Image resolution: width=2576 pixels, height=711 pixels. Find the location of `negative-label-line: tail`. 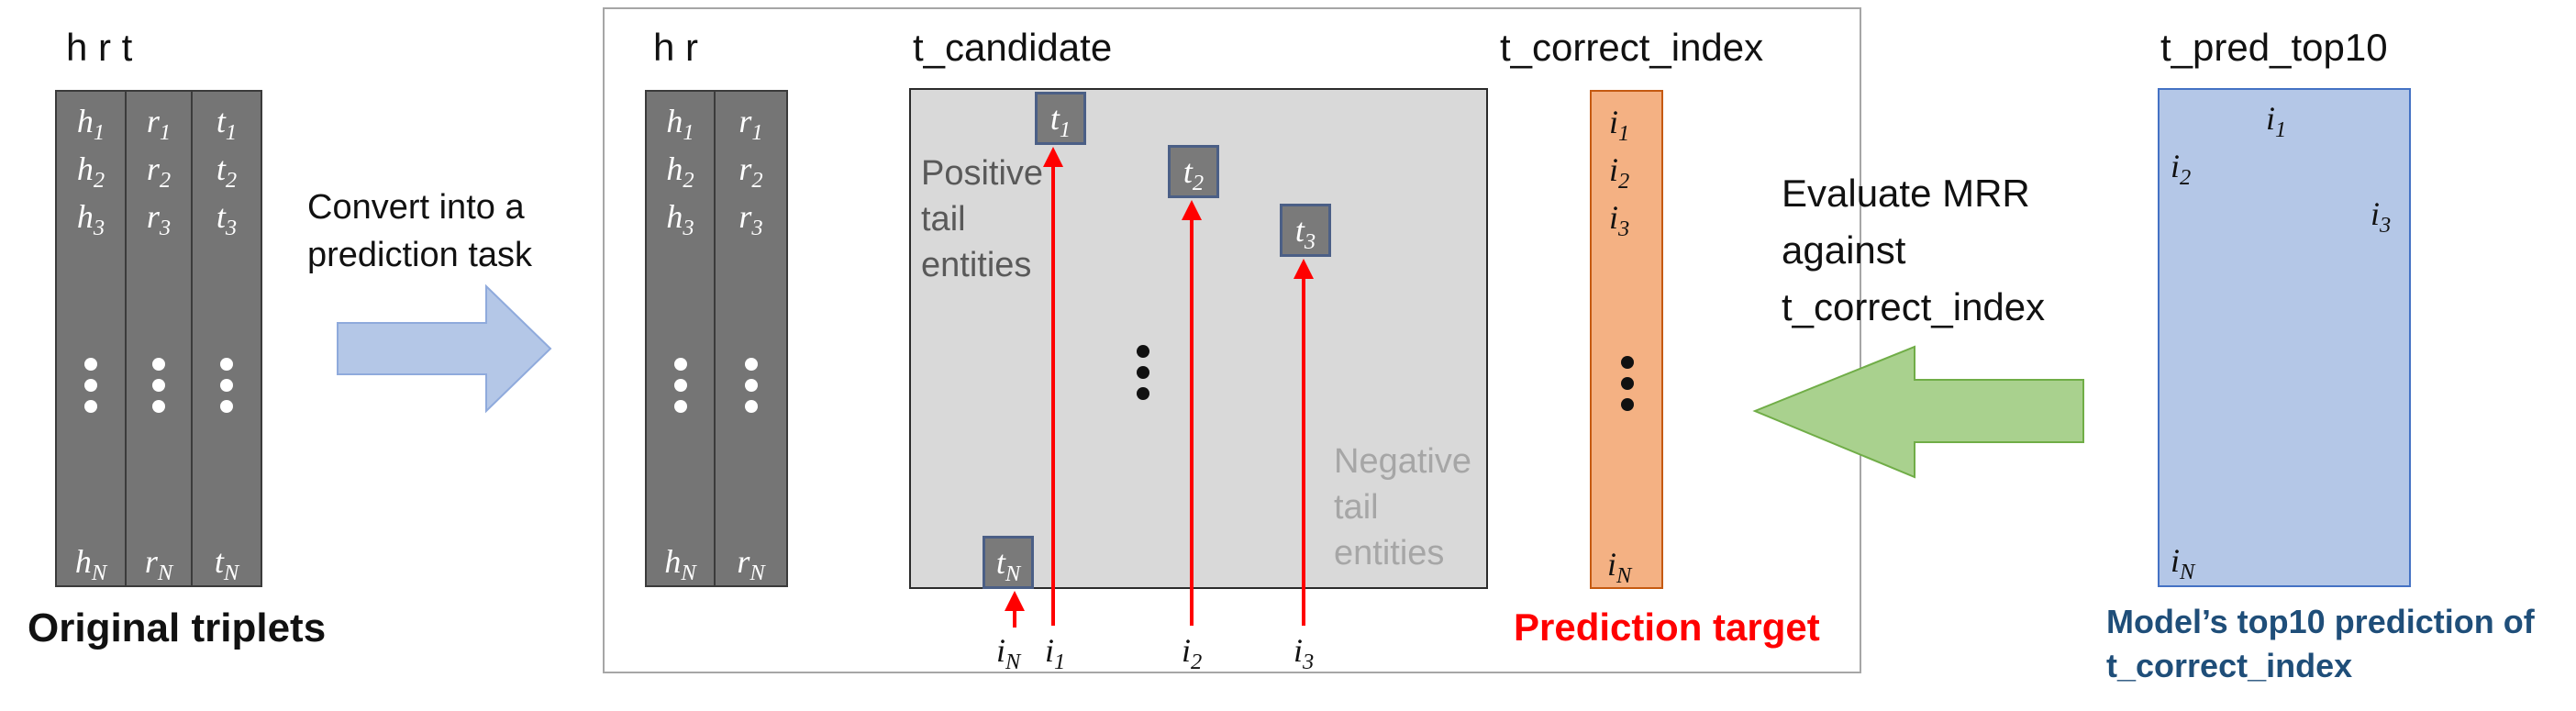

negative-label-line: tail is located at coordinates (1356, 508).